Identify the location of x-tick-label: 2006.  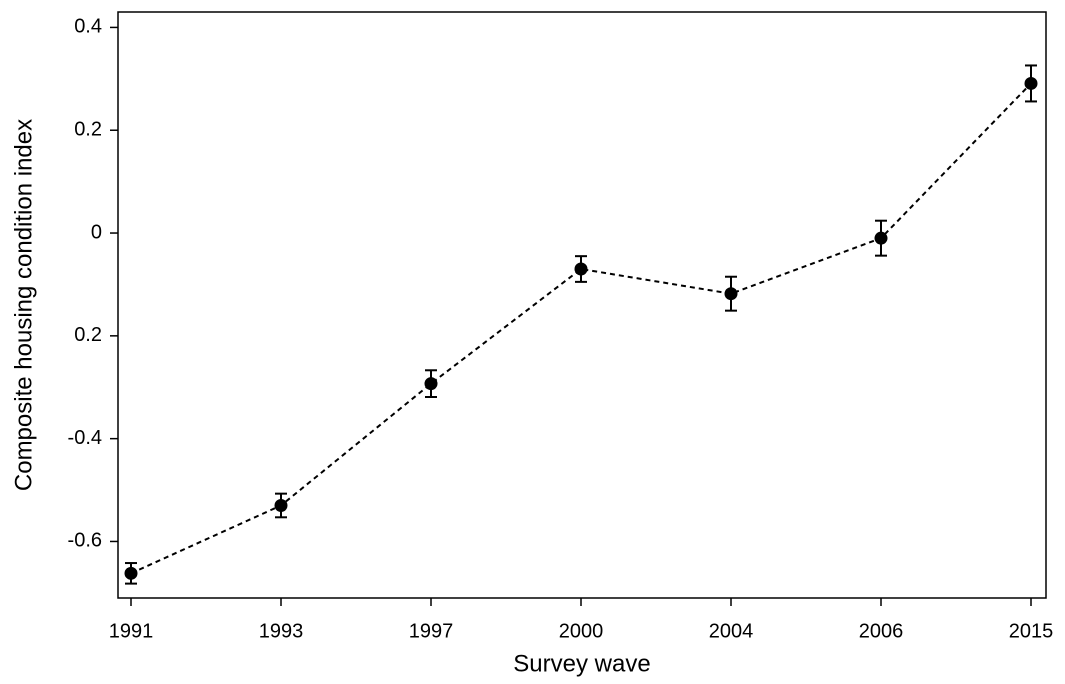
(881, 631).